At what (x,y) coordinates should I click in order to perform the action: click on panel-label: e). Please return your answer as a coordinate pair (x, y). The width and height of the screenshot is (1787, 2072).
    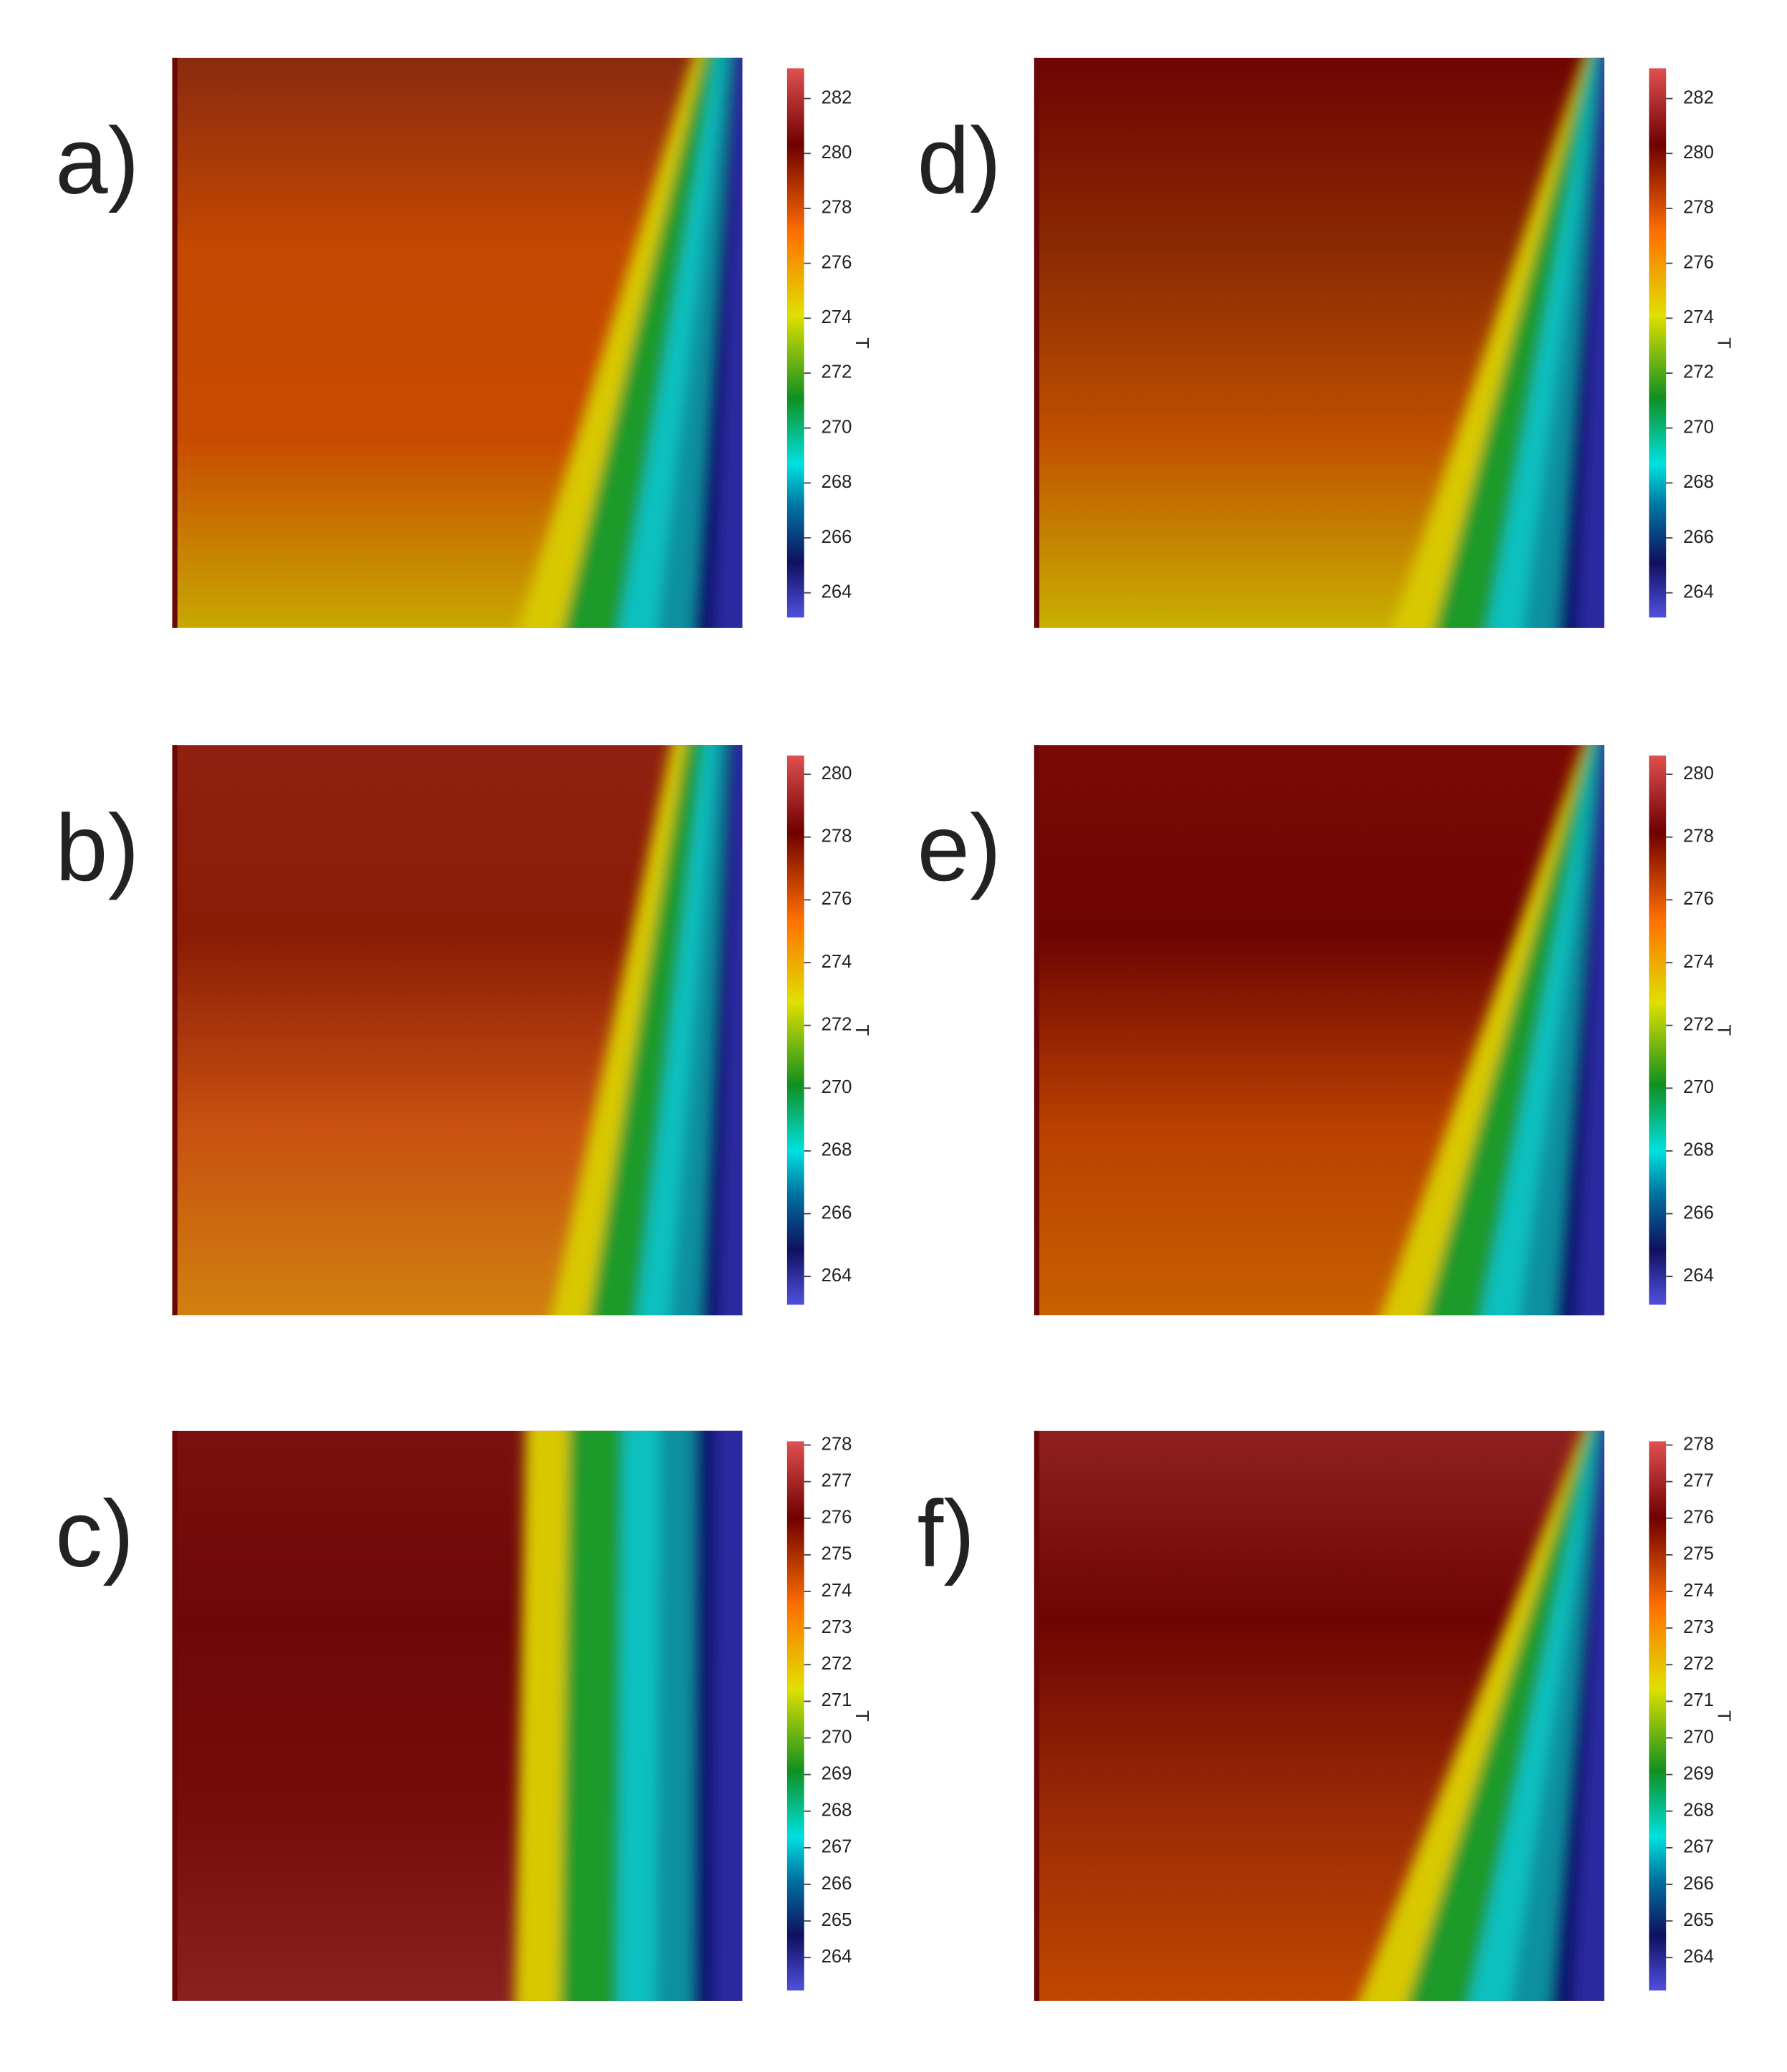
    Looking at the image, I should click on (959, 847).